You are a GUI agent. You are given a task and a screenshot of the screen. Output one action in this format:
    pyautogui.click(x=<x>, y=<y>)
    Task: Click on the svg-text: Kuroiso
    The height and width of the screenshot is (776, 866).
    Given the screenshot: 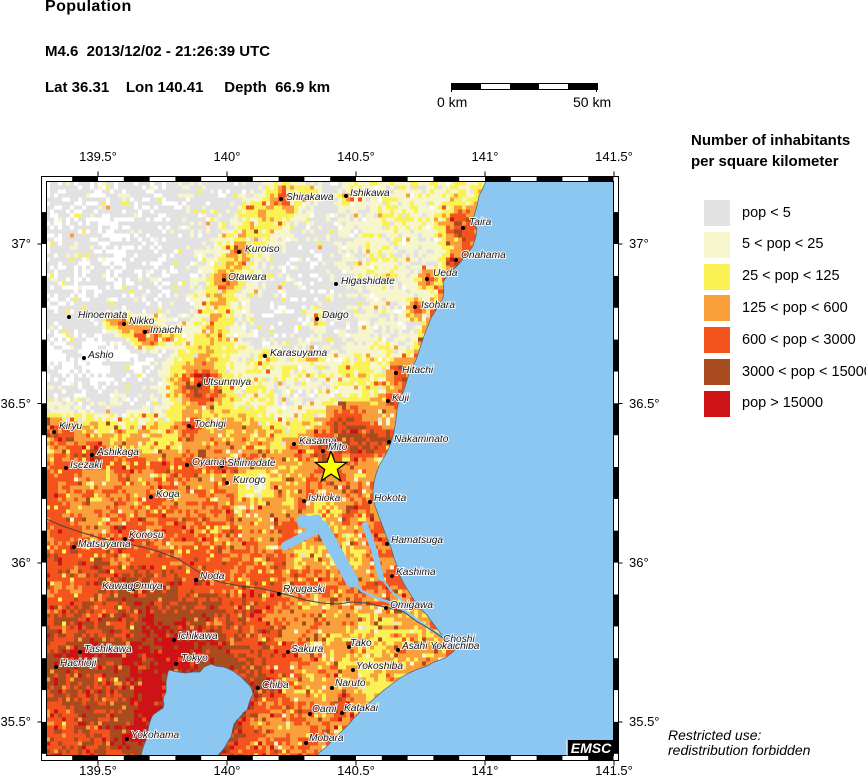 What is the action you would take?
    pyautogui.click(x=262, y=249)
    